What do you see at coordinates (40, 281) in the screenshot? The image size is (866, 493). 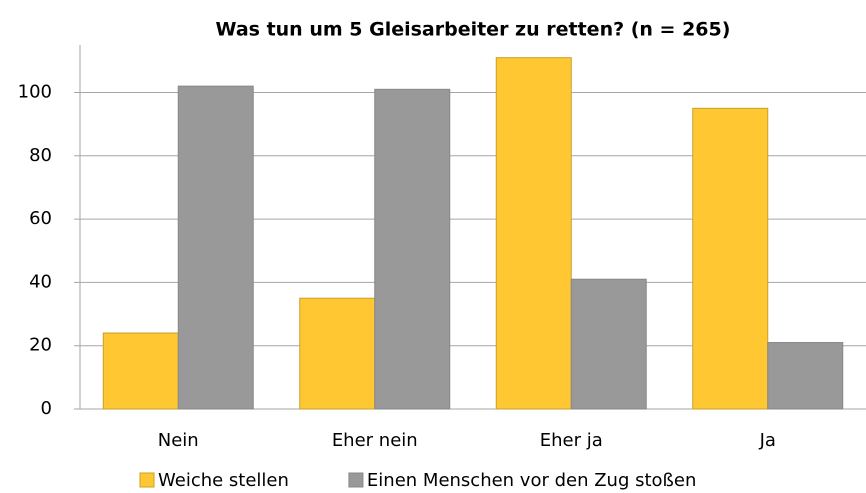 I see `y-tick-label: 40` at bounding box center [40, 281].